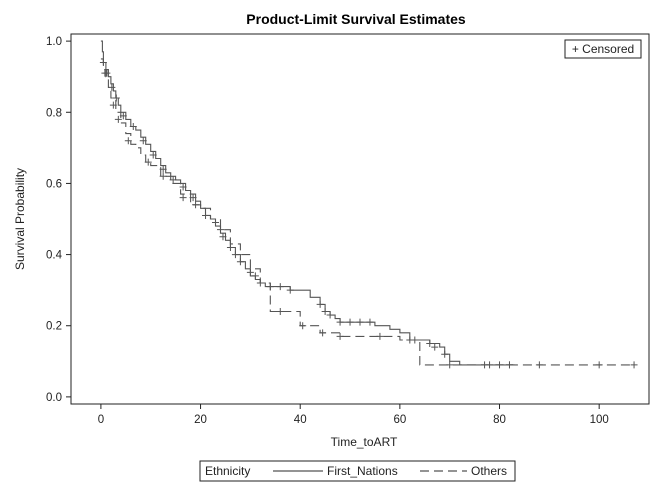 This screenshot has width=658, height=494. I want to click on y-tick-label: 0.6, so click(54, 184).